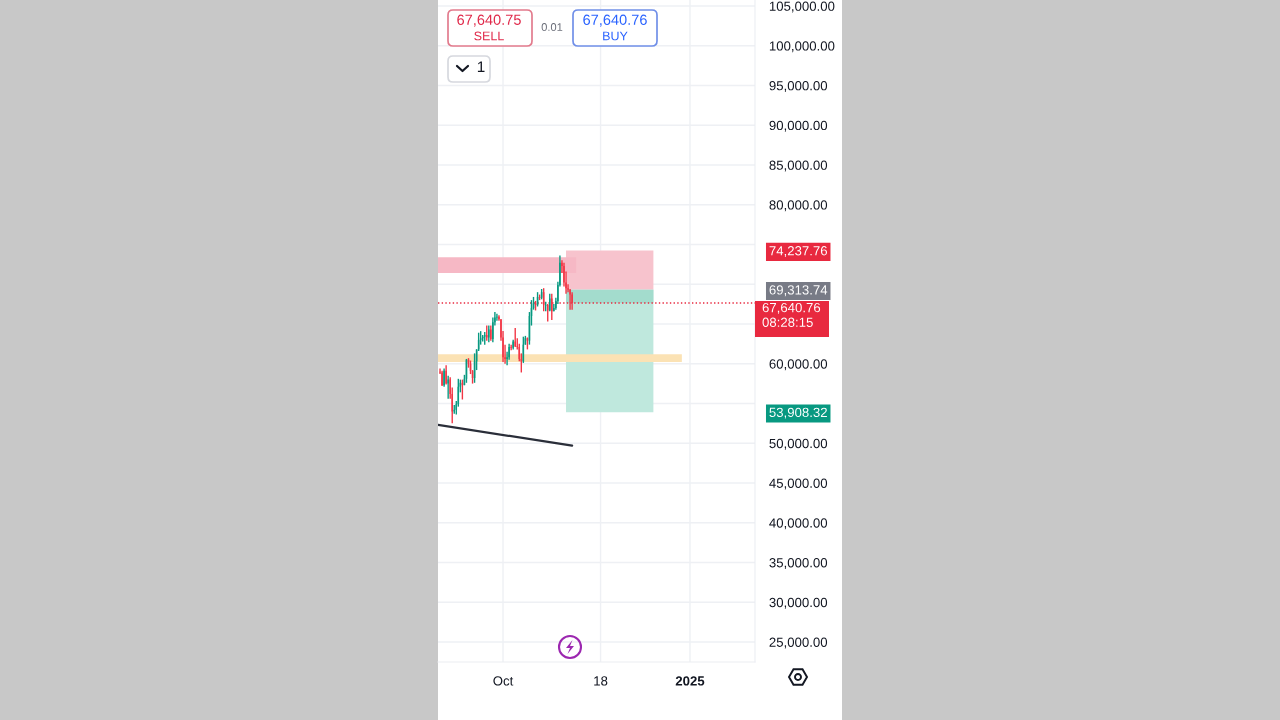 The width and height of the screenshot is (1280, 720). What do you see at coordinates (503, 681) in the screenshot?
I see `x-tick-label: Oct` at bounding box center [503, 681].